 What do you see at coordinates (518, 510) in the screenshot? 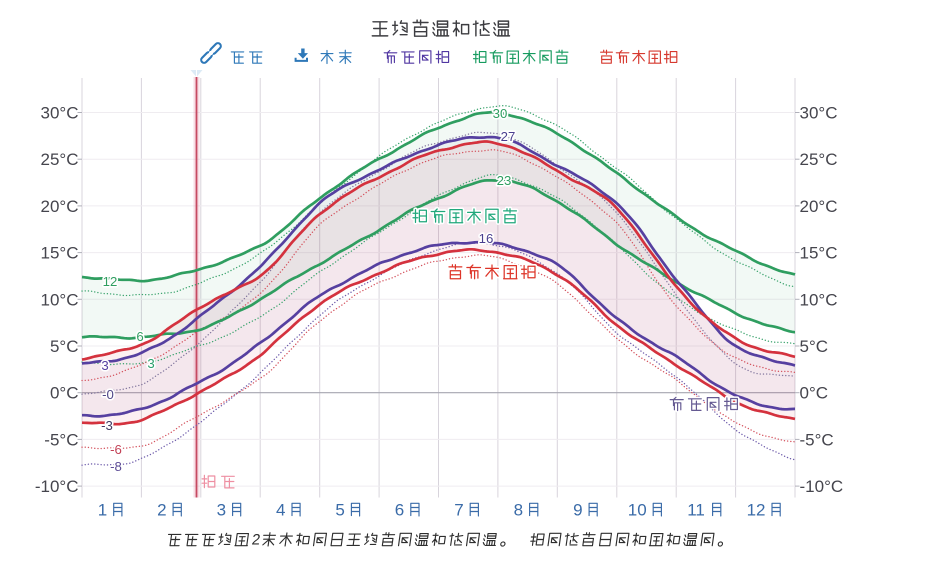
I see `svg-text: 8` at bounding box center [518, 510].